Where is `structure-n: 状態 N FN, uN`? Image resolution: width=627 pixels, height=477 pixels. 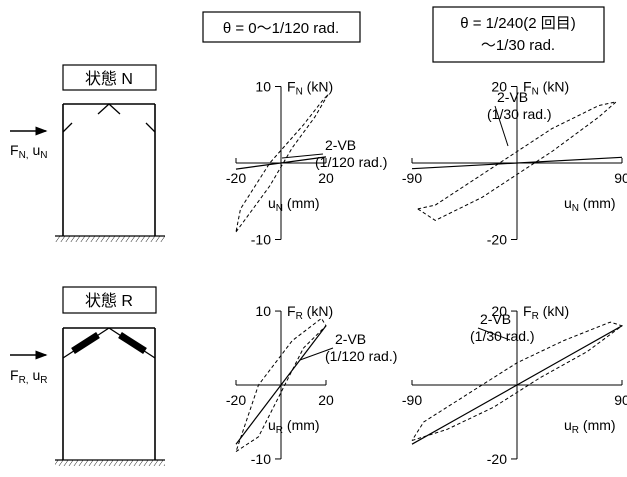
structure-n: 状態 N FN, uN is located at coordinates (87, 153).